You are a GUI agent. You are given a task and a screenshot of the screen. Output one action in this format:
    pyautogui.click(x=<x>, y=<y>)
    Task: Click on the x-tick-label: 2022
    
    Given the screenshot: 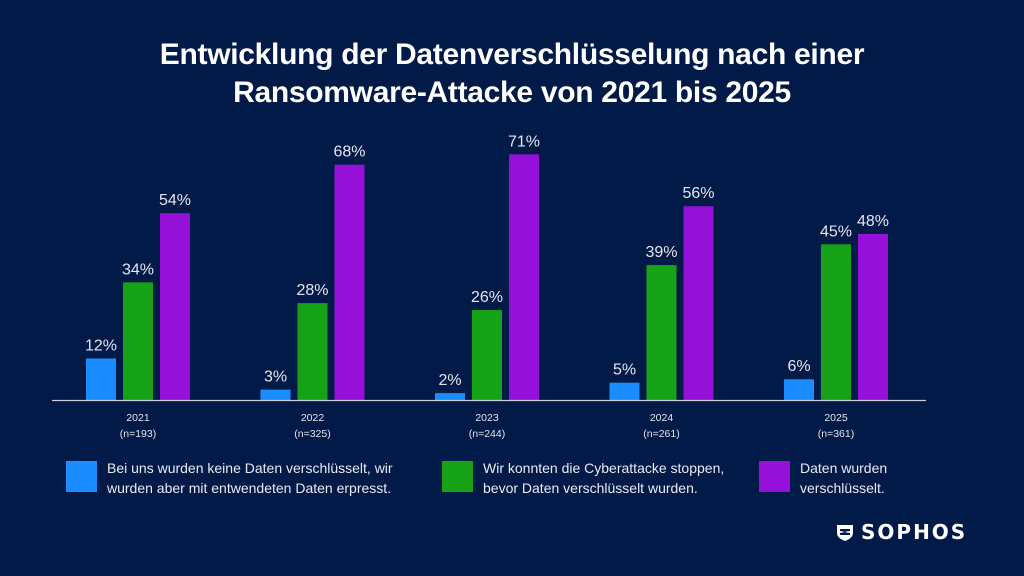 What is the action you would take?
    pyautogui.click(x=313, y=418)
    